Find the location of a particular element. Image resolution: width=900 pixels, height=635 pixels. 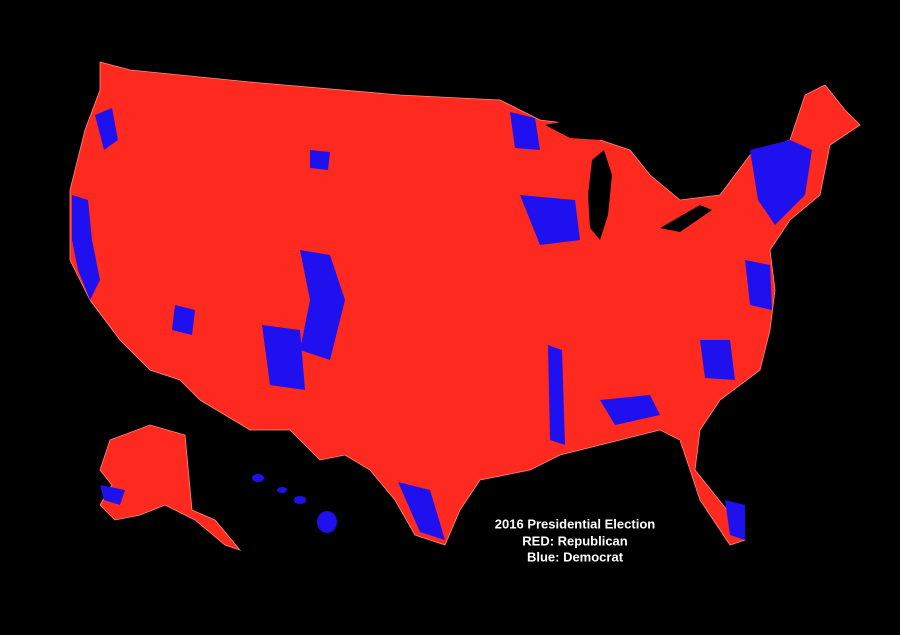

legend-entry: Blue: Democrat is located at coordinates (575, 556).